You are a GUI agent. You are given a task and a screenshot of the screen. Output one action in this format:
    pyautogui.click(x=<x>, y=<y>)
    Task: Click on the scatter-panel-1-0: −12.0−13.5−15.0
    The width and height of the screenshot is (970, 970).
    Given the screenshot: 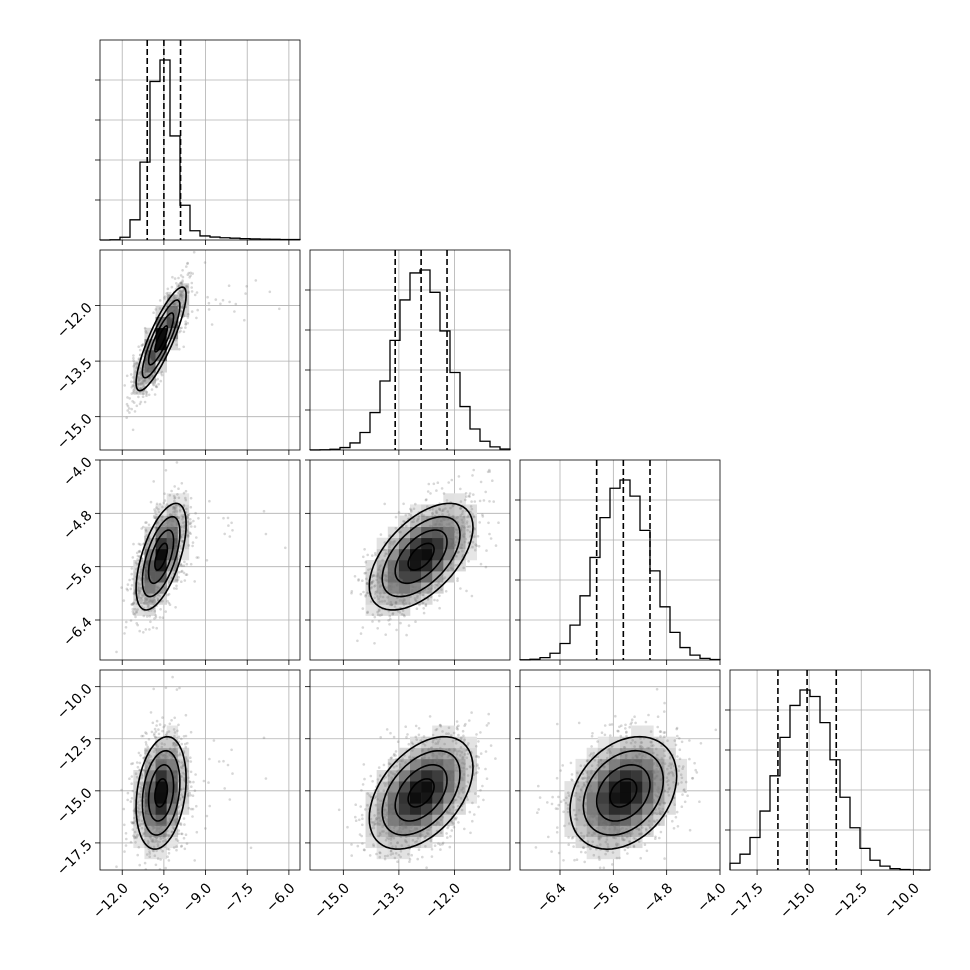 What is the action you would take?
    pyautogui.click(x=177, y=351)
    